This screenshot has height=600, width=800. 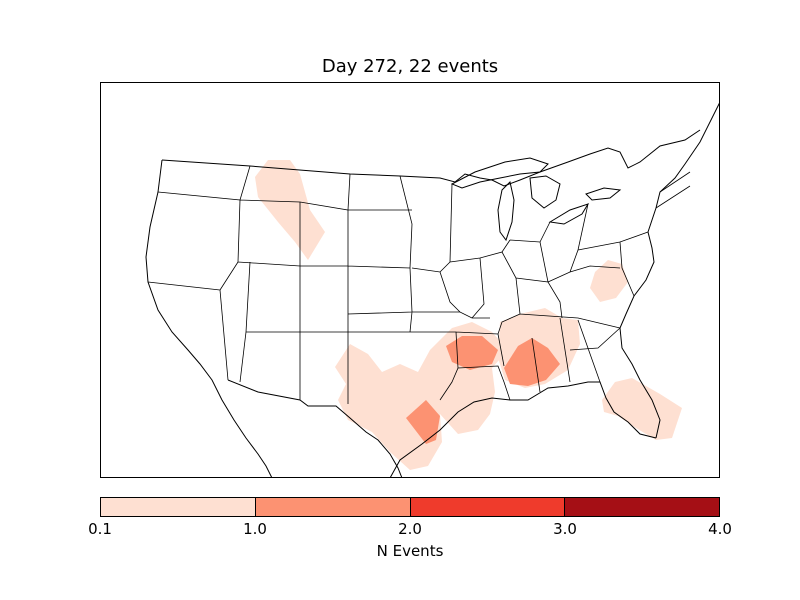 What do you see at coordinates (410, 551) in the screenshot?
I see `colorbar-label: N Events` at bounding box center [410, 551].